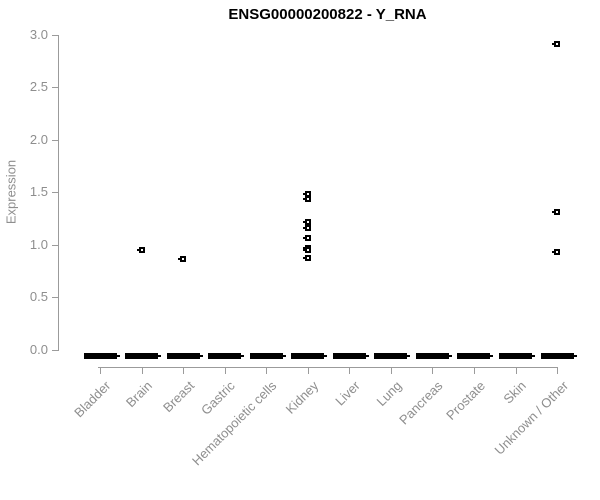  Describe the element at coordinates (389, 394) in the screenshot. I see `x-axis-category-label: Lung` at that location.